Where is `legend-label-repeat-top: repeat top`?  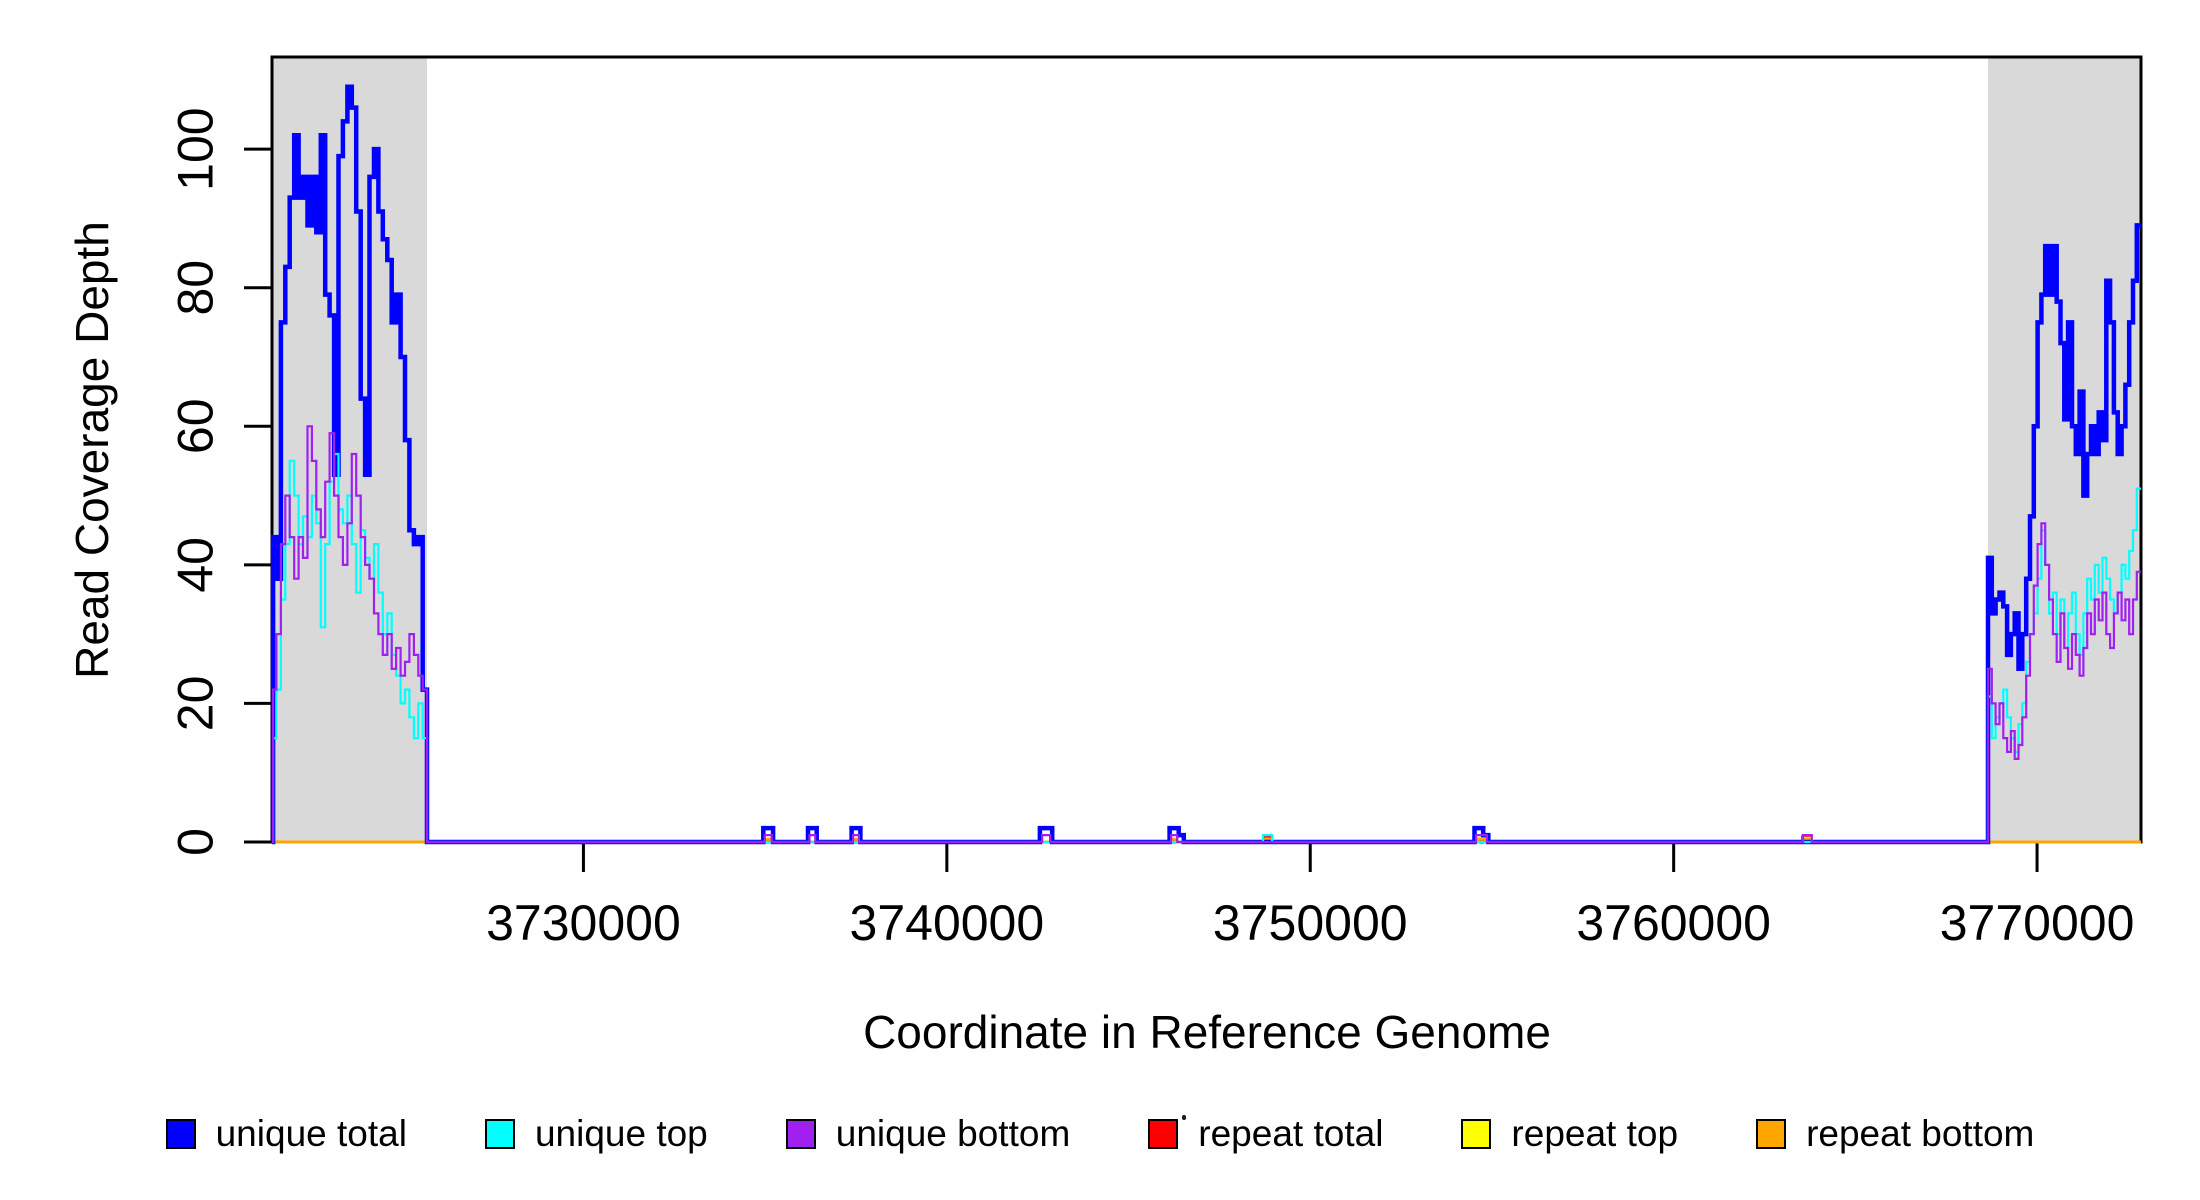
legend-label-repeat-top: repeat top is located at coordinates (1595, 1133).